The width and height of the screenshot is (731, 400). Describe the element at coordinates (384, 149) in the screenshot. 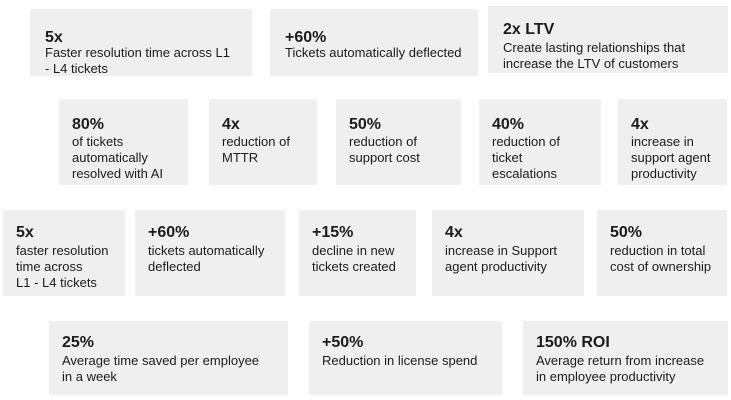

I see `metric-description: reduction of support cost` at that location.